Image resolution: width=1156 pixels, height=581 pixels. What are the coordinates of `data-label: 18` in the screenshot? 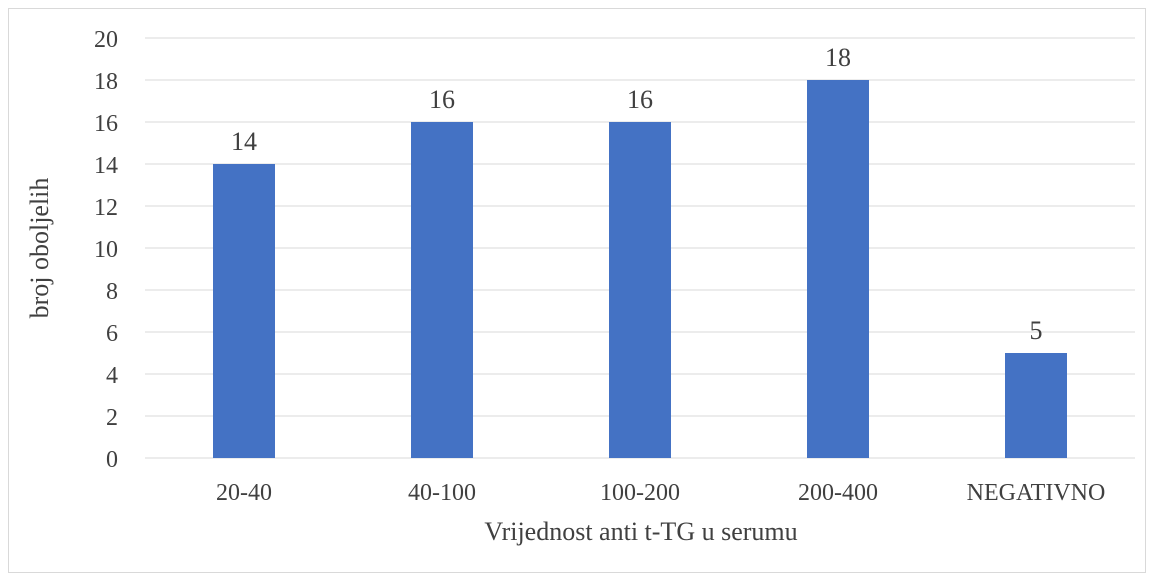 It's located at (838, 57).